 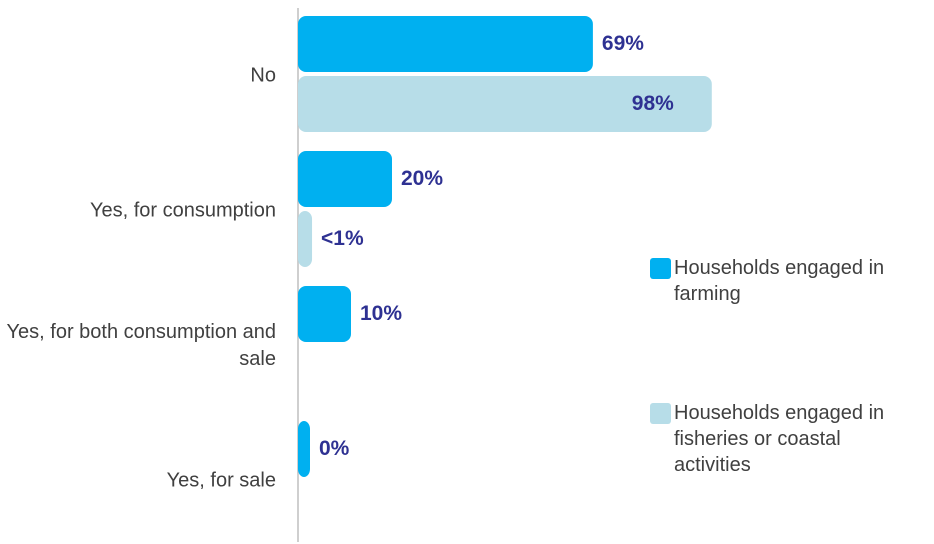 I want to click on value-label: 0%, so click(x=334, y=448).